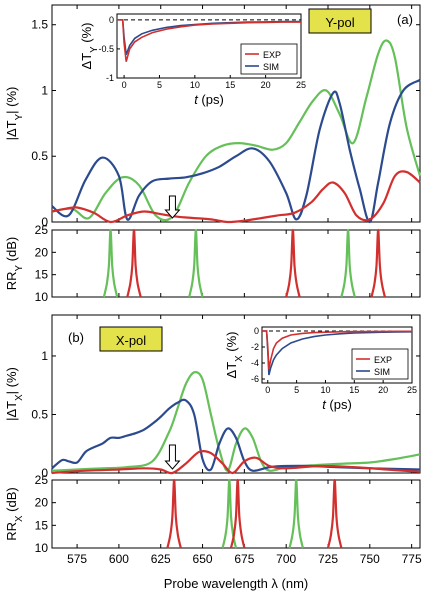  What do you see at coordinates (236, 435) in the screenshot?
I see `panel-b-series-blue` at bounding box center [236, 435].